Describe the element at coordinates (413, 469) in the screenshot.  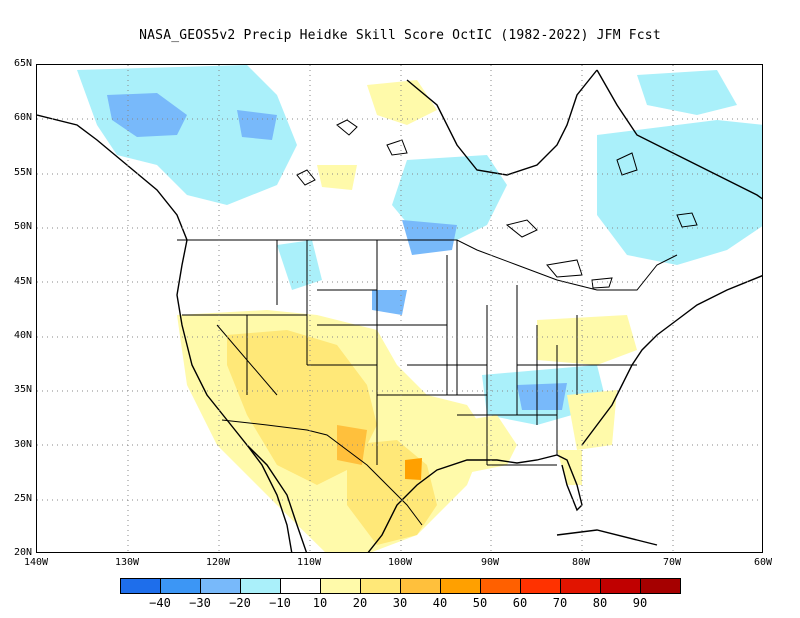
I see `shade-pos-texas-core` at that location.